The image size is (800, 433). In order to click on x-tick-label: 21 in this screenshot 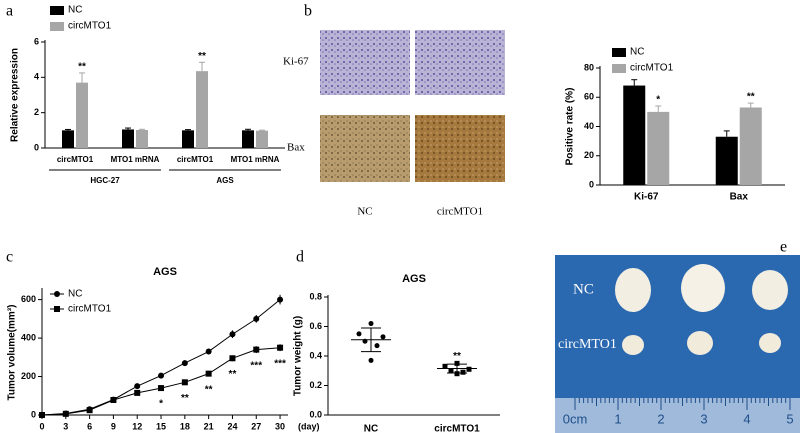, I will do `click(209, 426)`.